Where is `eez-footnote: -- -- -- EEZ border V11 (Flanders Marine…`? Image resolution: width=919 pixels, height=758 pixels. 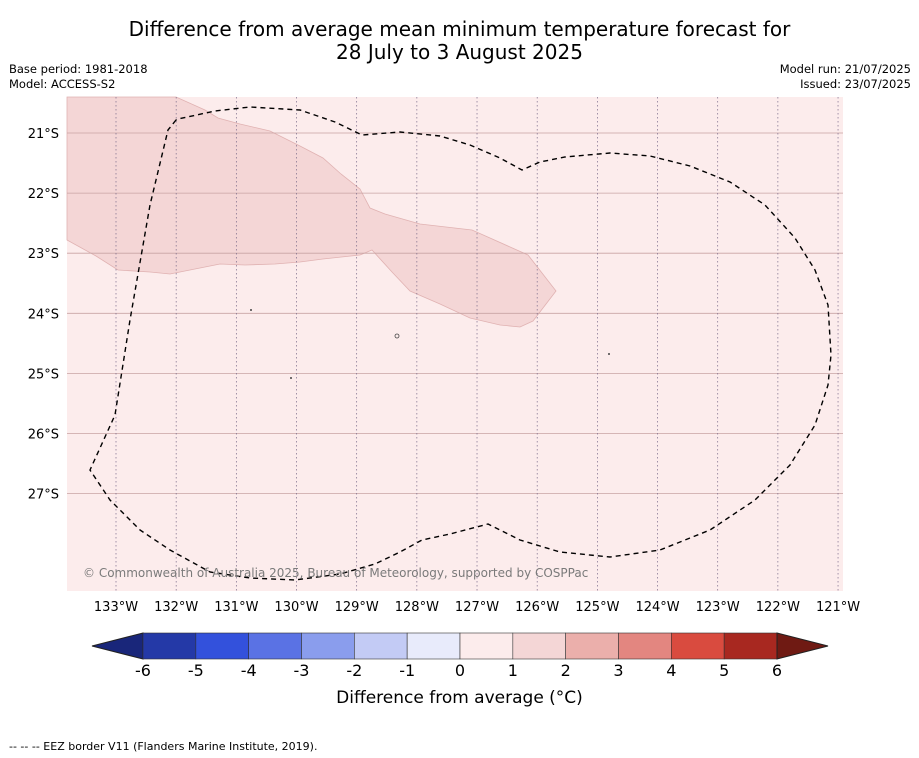
eez-footnote: -- -- -- EEZ border V11 (Flanders Marine… is located at coordinates (163, 746).